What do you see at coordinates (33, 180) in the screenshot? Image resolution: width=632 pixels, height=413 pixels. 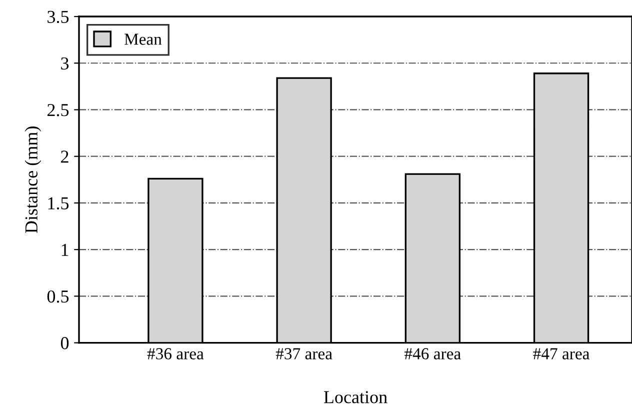 I see `y-axis-title: Distance (mm)` at bounding box center [33, 180].